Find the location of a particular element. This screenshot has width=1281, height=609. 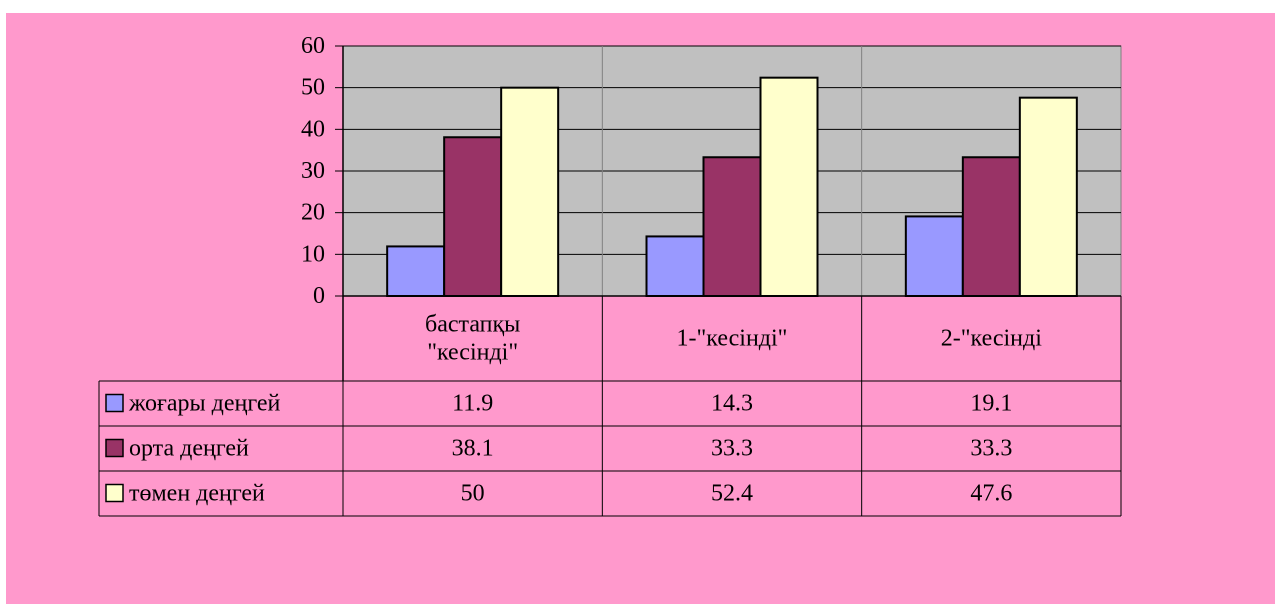

data-table-value: 47.6 is located at coordinates (991, 494).